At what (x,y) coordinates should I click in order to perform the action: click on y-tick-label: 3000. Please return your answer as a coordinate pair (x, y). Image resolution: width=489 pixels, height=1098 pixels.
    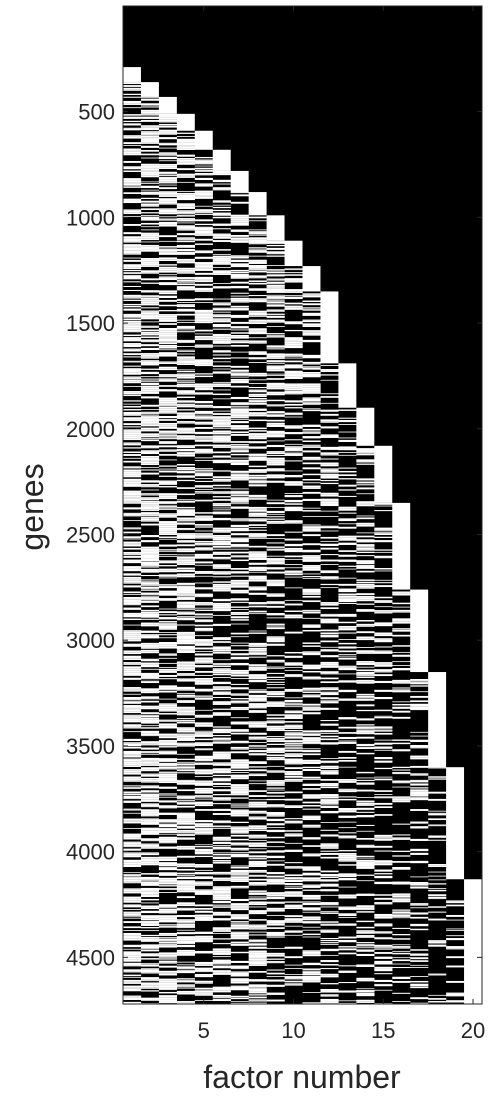
    Looking at the image, I should click on (90, 640).